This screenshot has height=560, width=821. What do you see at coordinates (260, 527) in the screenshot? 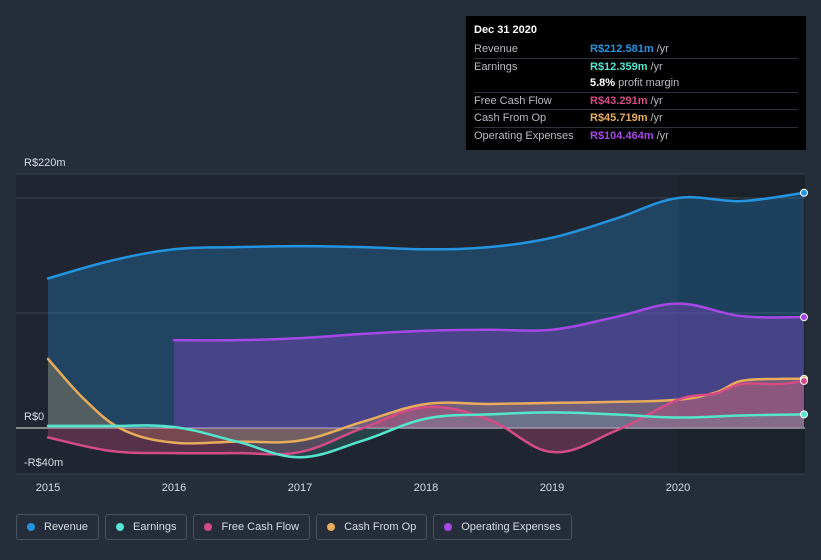
I see `legend-label: Free Cash Flow` at bounding box center [260, 527].